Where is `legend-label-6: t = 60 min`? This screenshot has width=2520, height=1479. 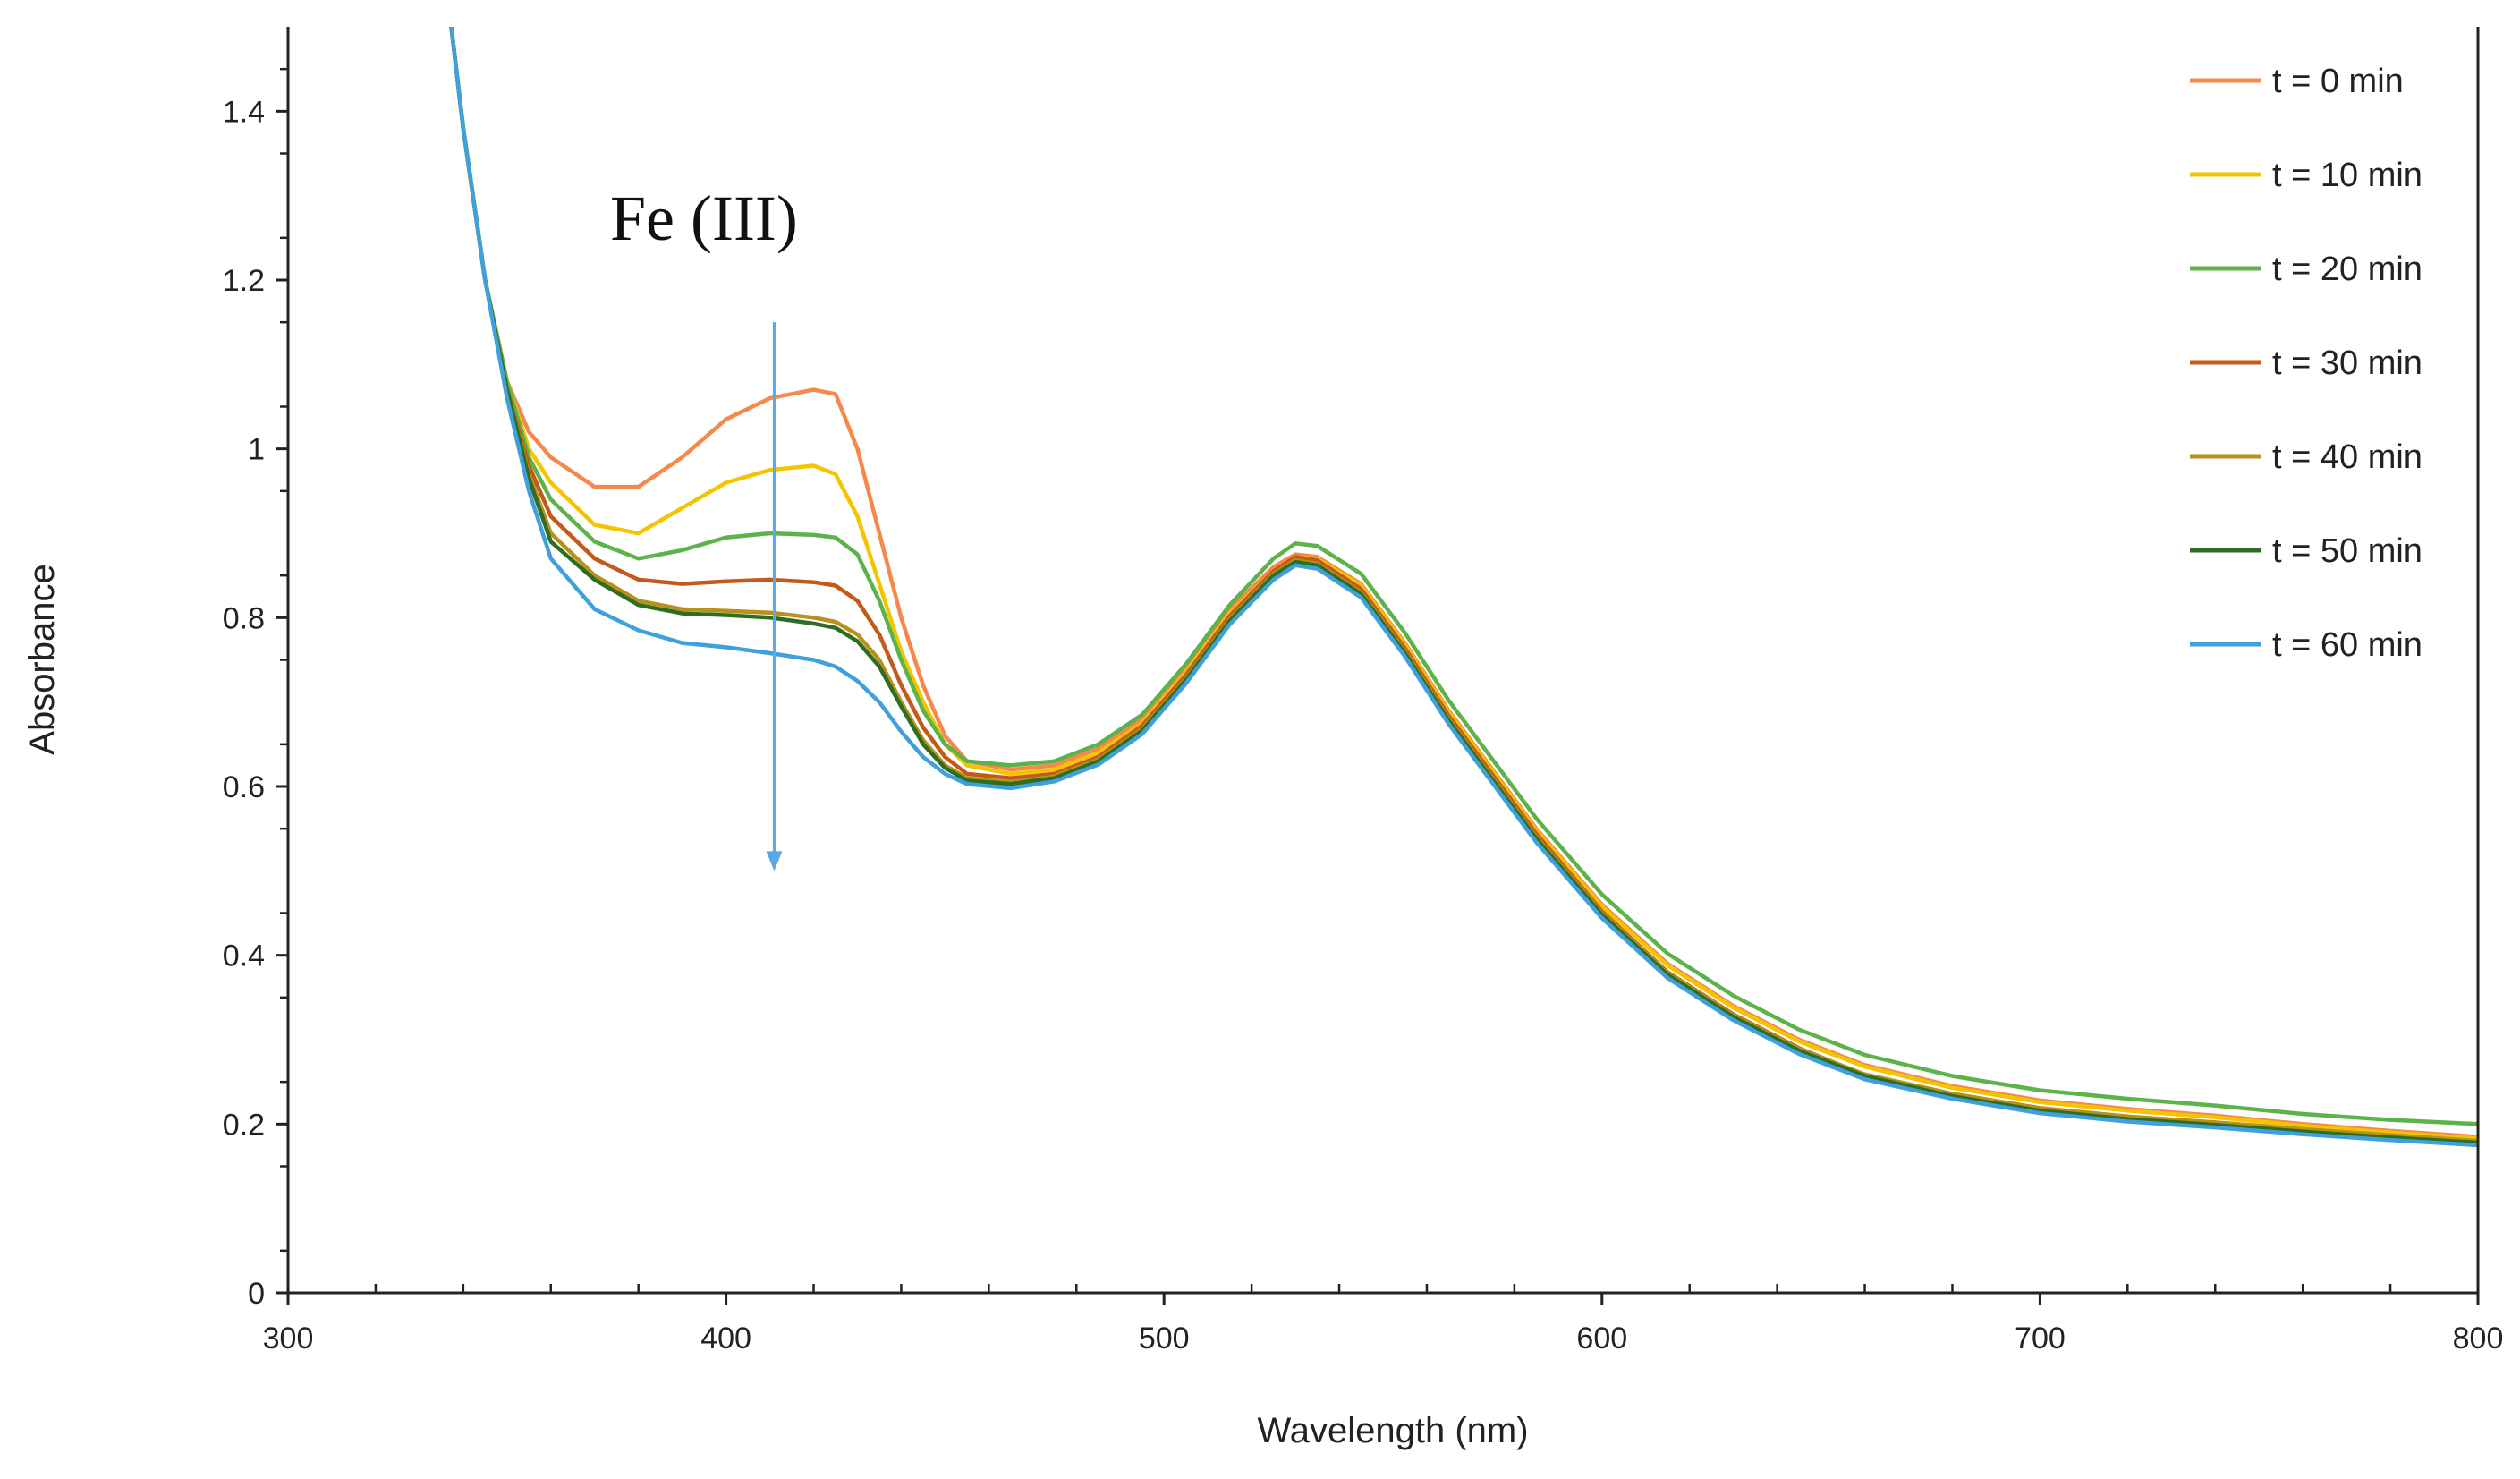
legend-label-6: t = 60 min is located at coordinates (2347, 645).